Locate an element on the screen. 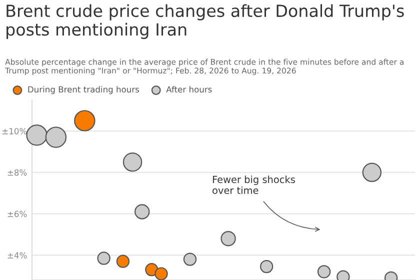  y-tick-label: ±10% is located at coordinates (14, 131).